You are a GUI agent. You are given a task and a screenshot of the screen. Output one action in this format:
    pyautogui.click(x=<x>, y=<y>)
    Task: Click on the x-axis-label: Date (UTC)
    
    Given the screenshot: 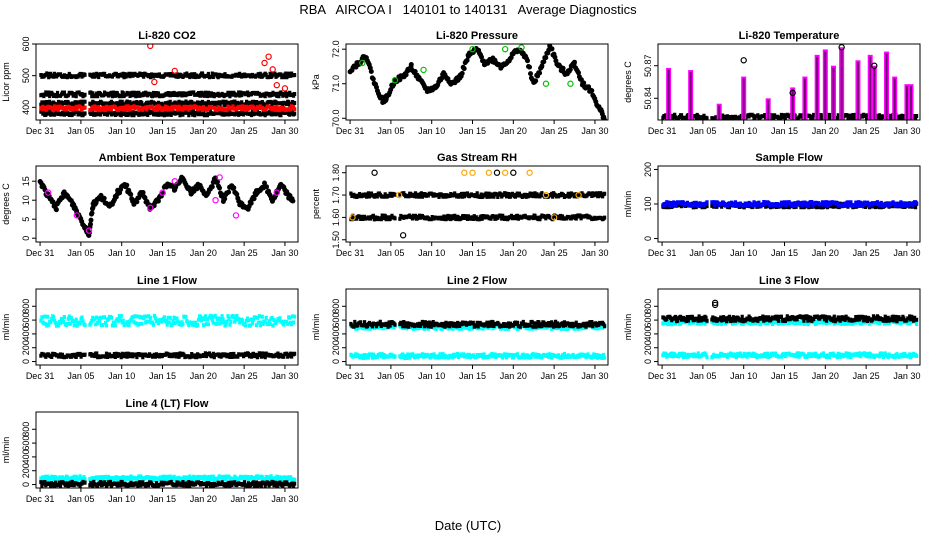 What is the action you would take?
    pyautogui.click(x=468, y=525)
    